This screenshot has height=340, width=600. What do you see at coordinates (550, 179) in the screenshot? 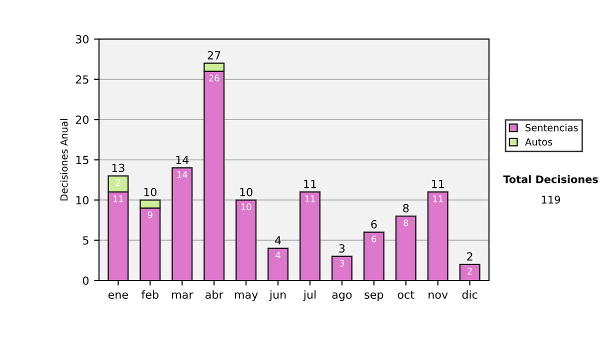
I see `text: Total Decisiones` at bounding box center [550, 179].